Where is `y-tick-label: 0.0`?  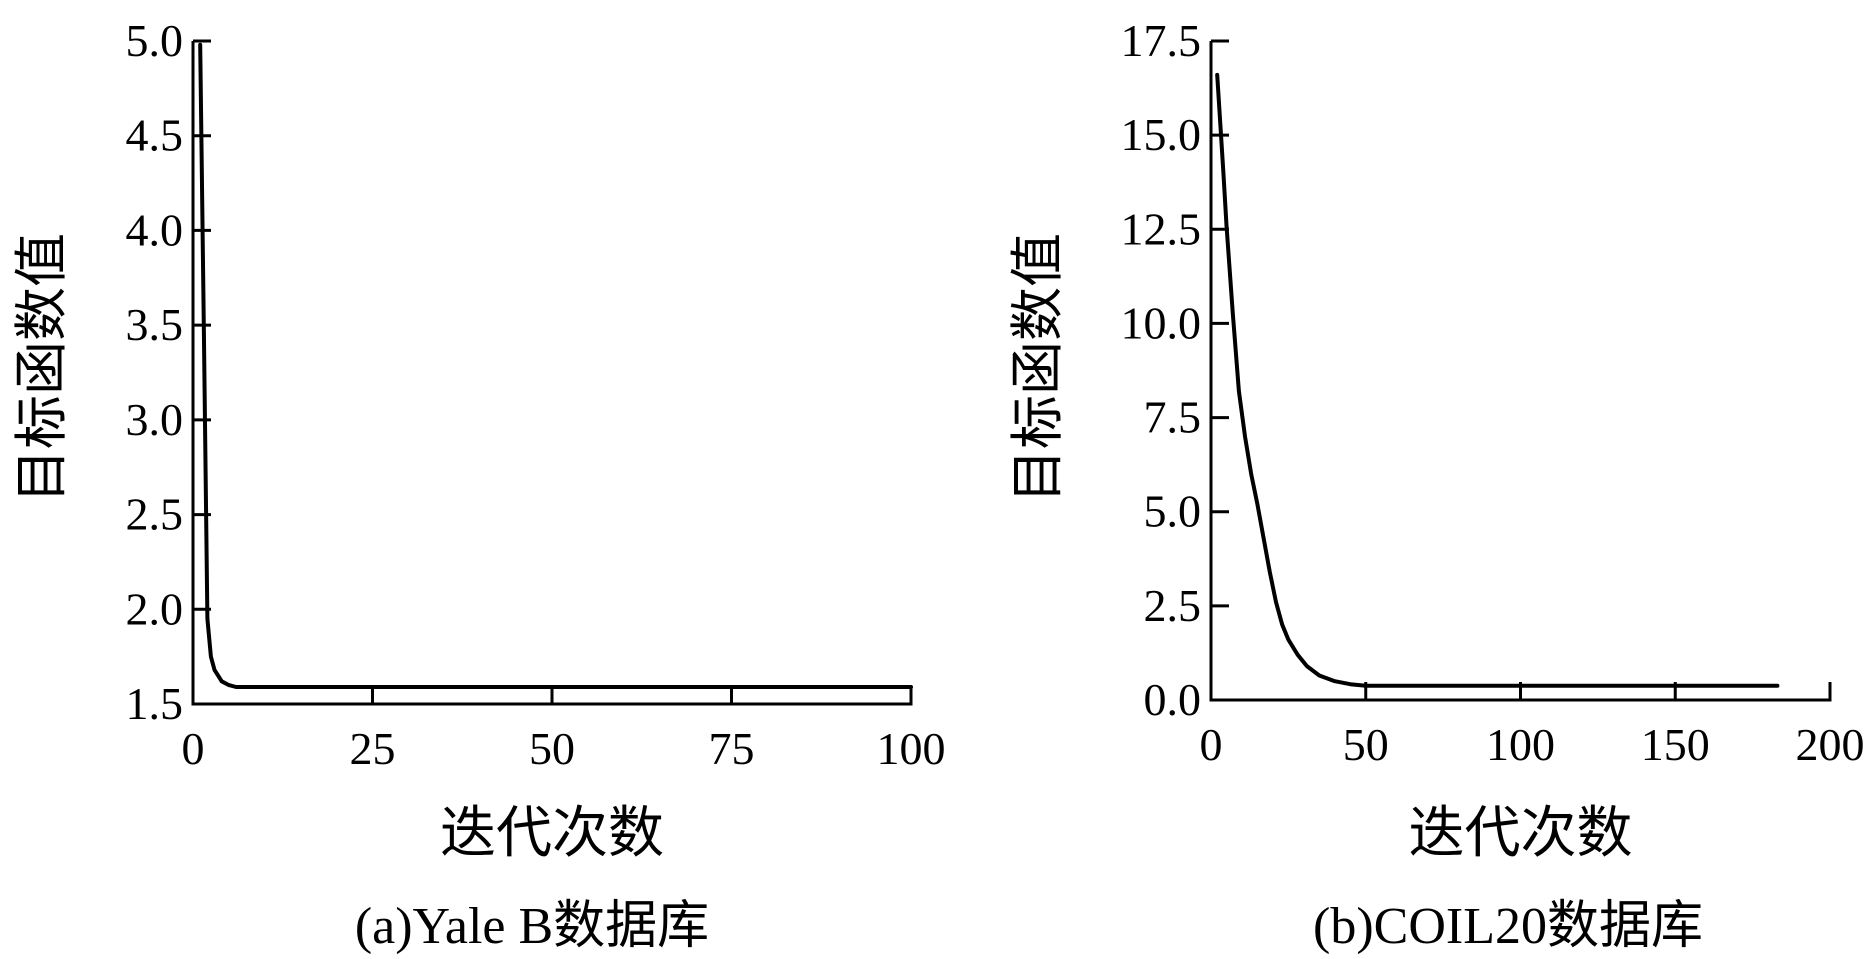
y-tick-label: 0.0 is located at coordinates (1173, 699).